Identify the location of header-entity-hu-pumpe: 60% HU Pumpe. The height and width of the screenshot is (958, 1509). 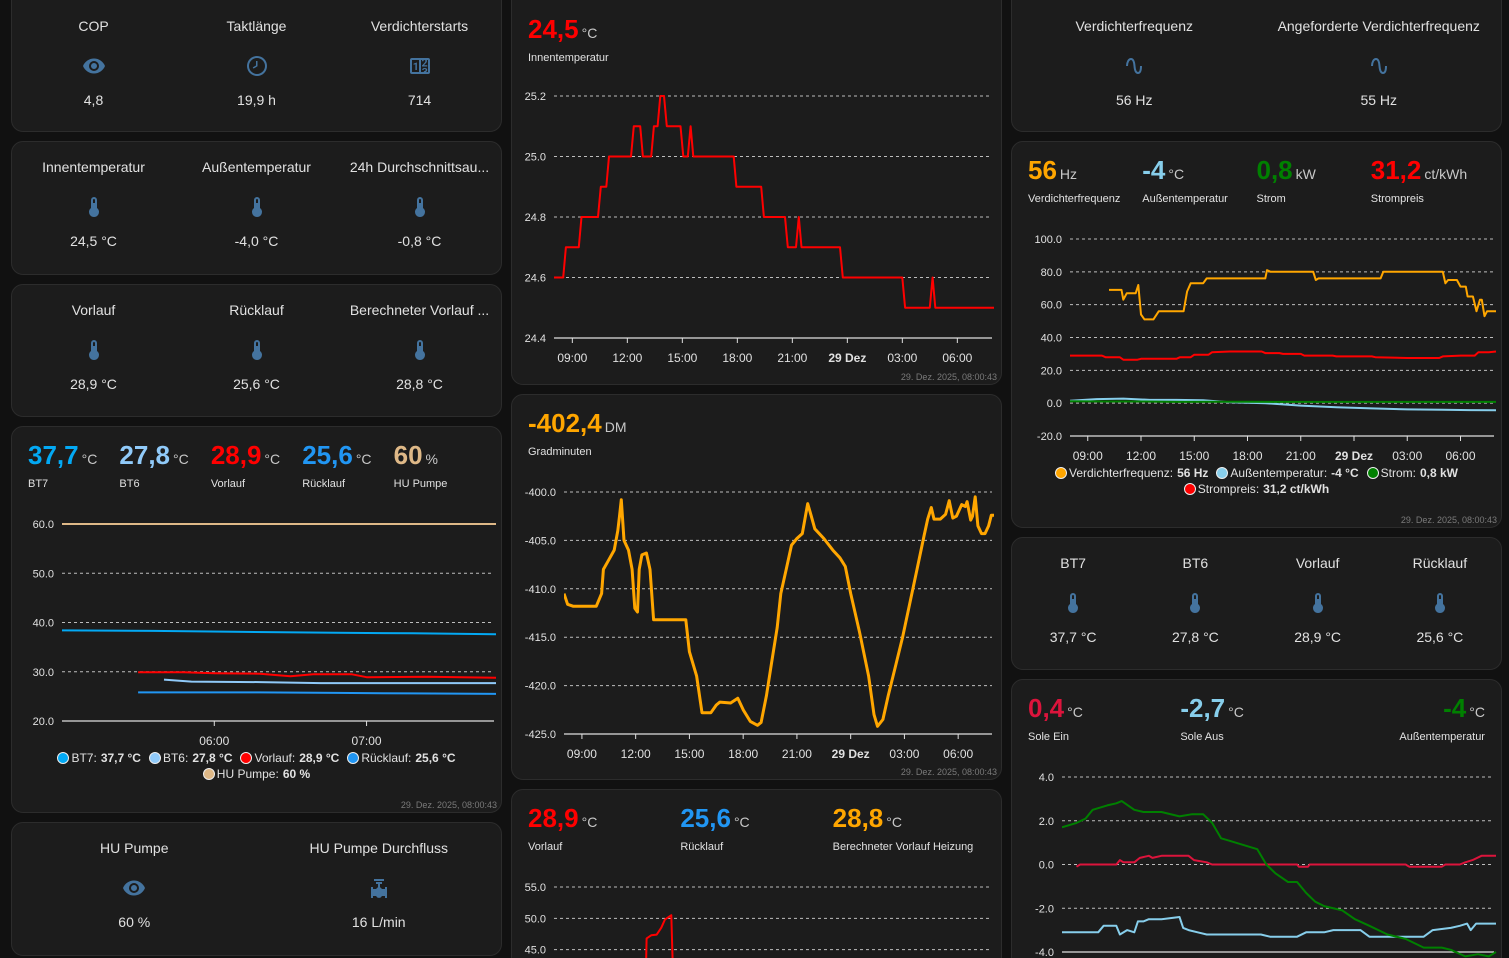
(439, 464).